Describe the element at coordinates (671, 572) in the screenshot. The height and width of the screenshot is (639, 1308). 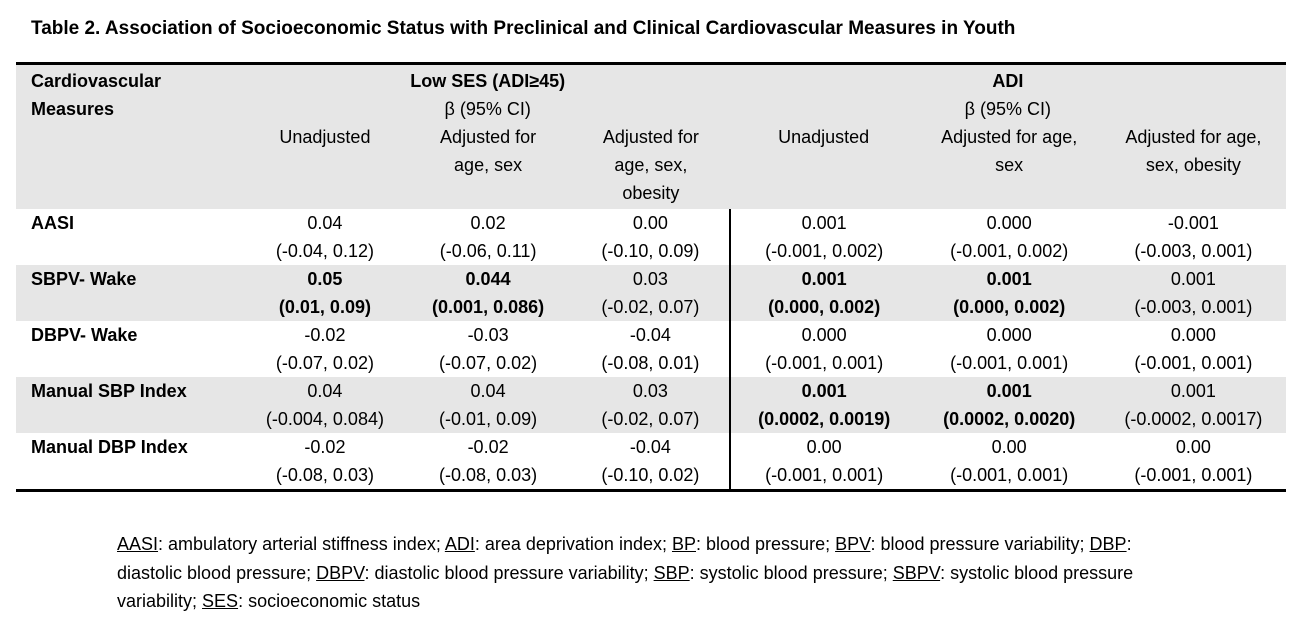
I see `footnote-abbreviation: SBP` at that location.